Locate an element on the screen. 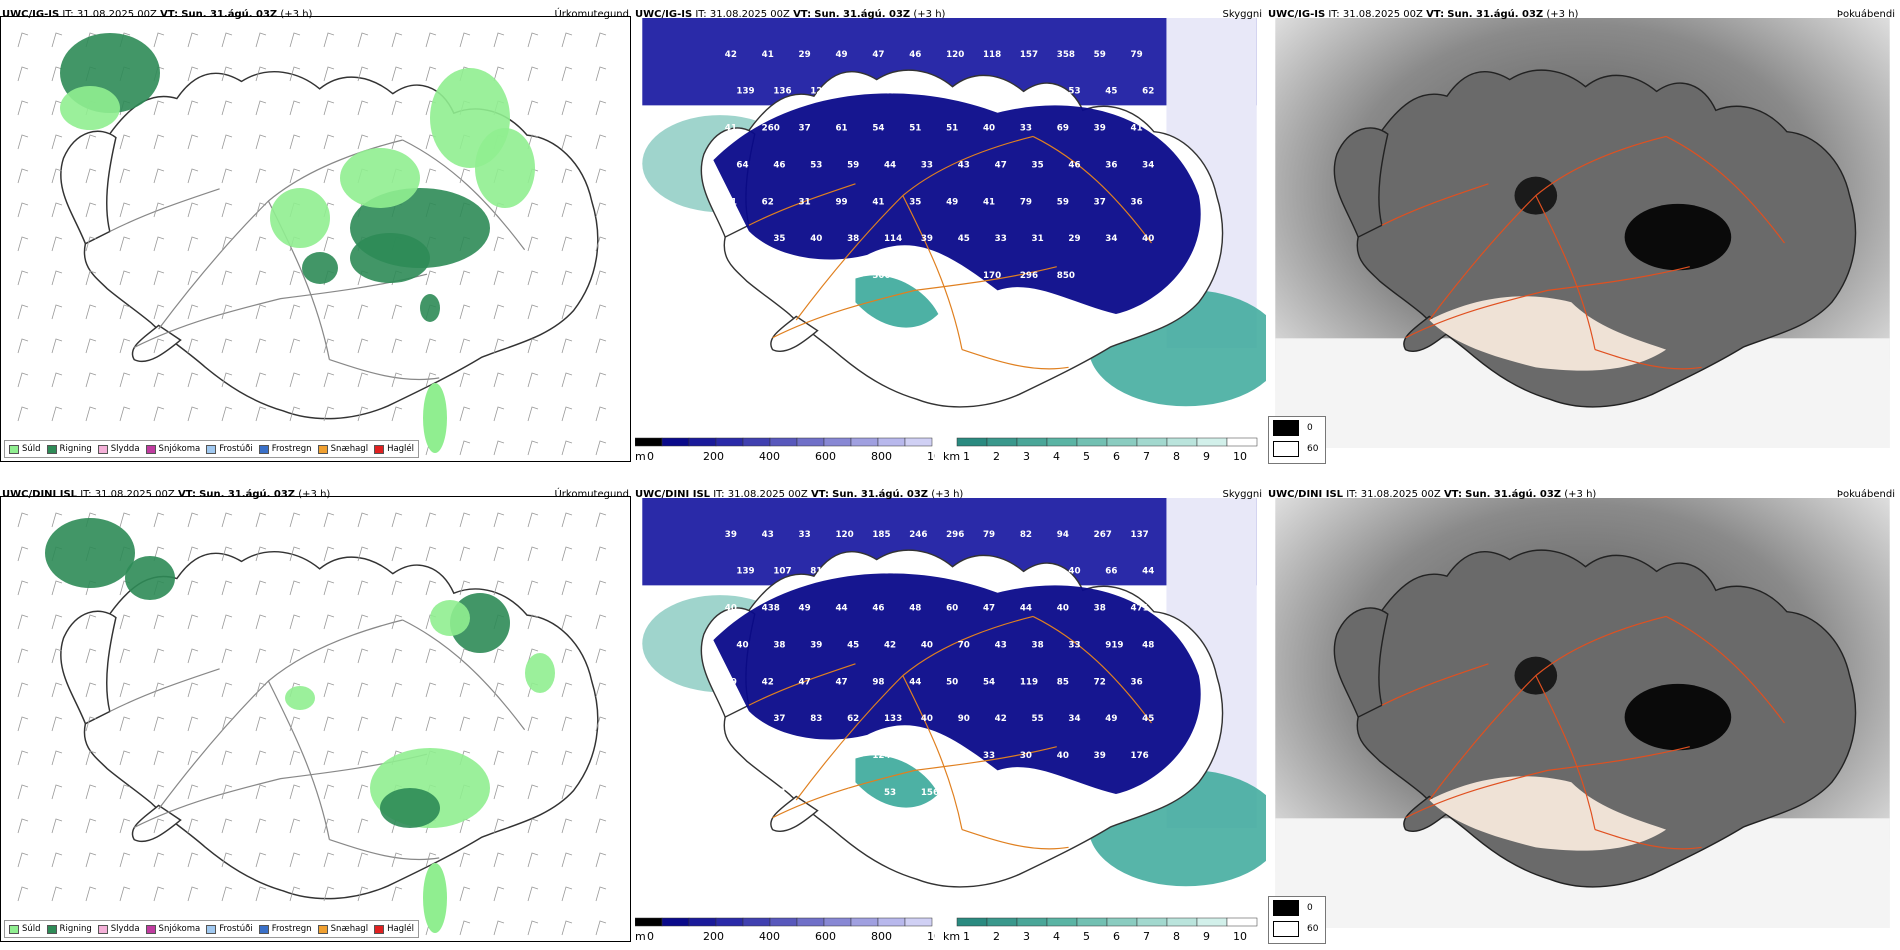  visibility-value: 62 is located at coordinates (1148, 92).